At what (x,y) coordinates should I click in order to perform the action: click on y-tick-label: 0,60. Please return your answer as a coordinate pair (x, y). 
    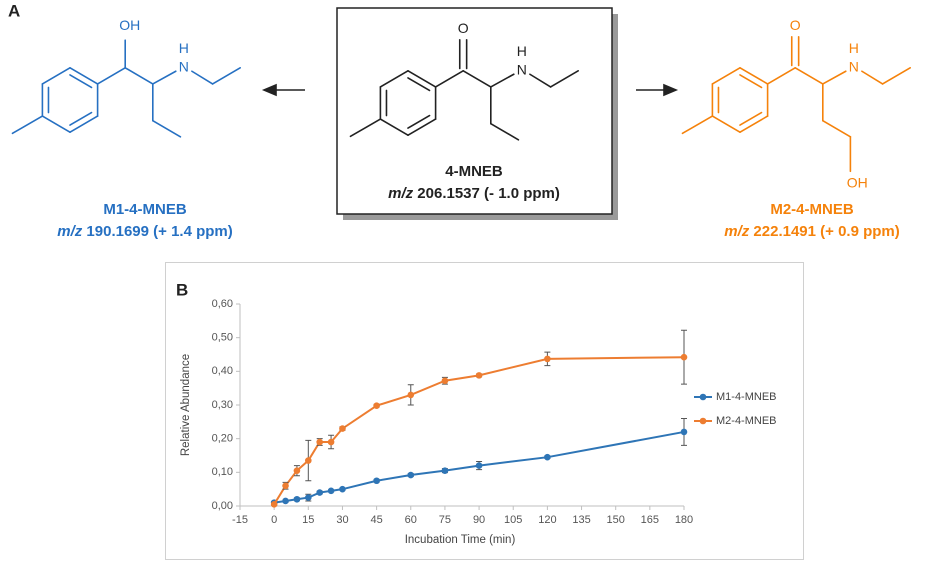
    Looking at the image, I should click on (222, 304).